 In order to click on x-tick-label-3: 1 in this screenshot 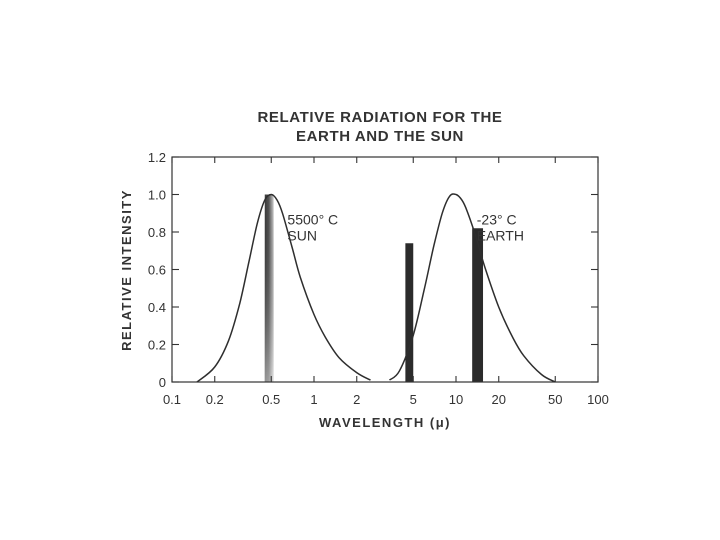, I will do `click(313, 399)`.